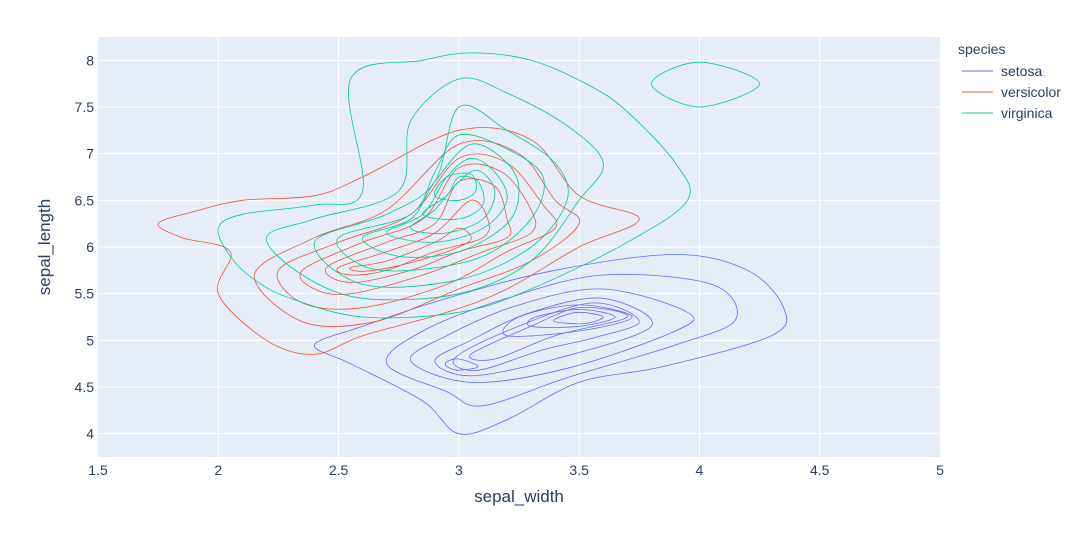 The height and width of the screenshot is (535, 1080). I want to click on x-tick-label: 4.5, so click(820, 470).